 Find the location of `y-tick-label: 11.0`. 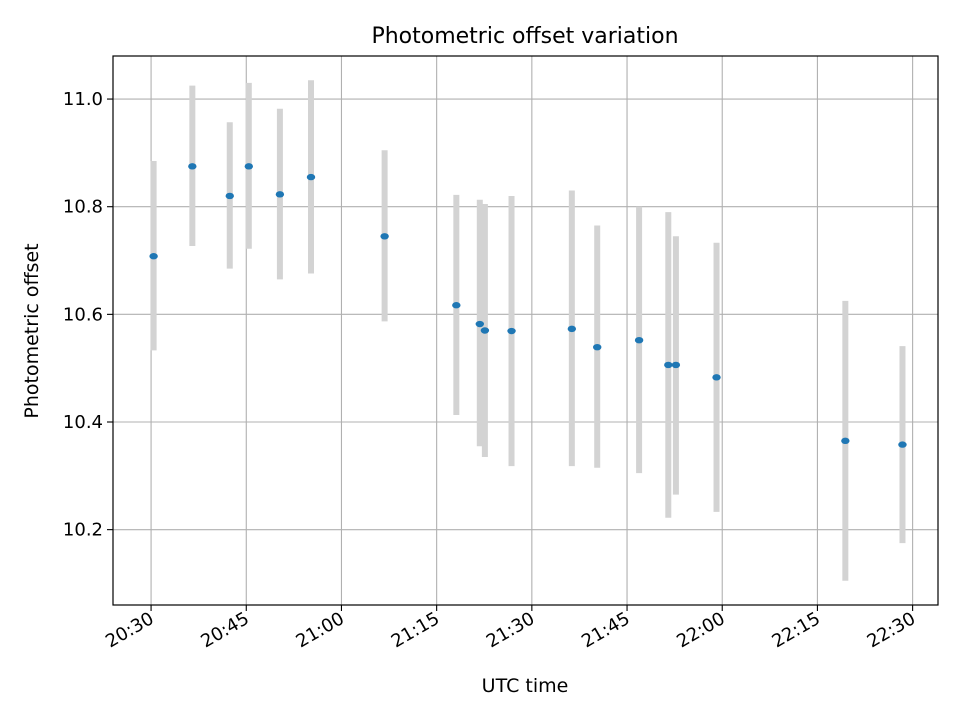

y-tick-label: 11.0 is located at coordinates (83, 99).